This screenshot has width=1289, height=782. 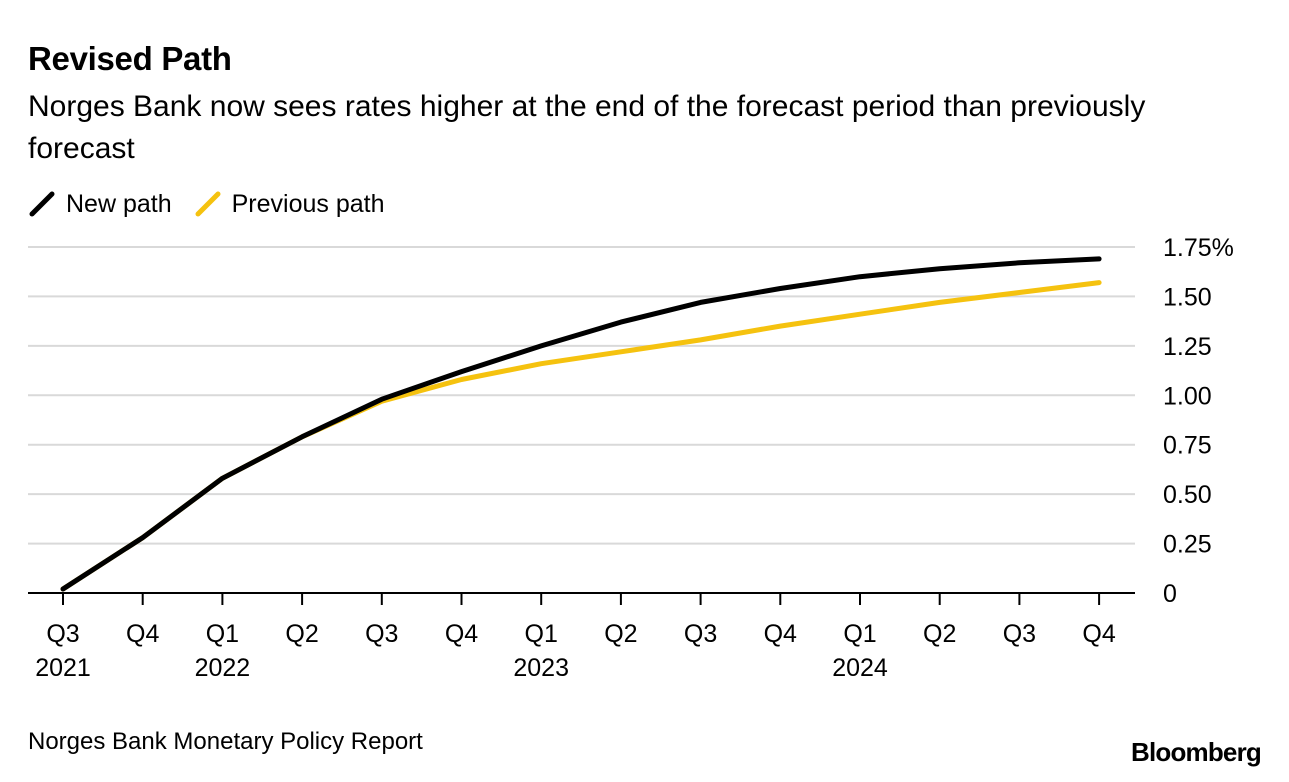 I want to click on y-tick-label: 0.25, so click(x=1187, y=545).